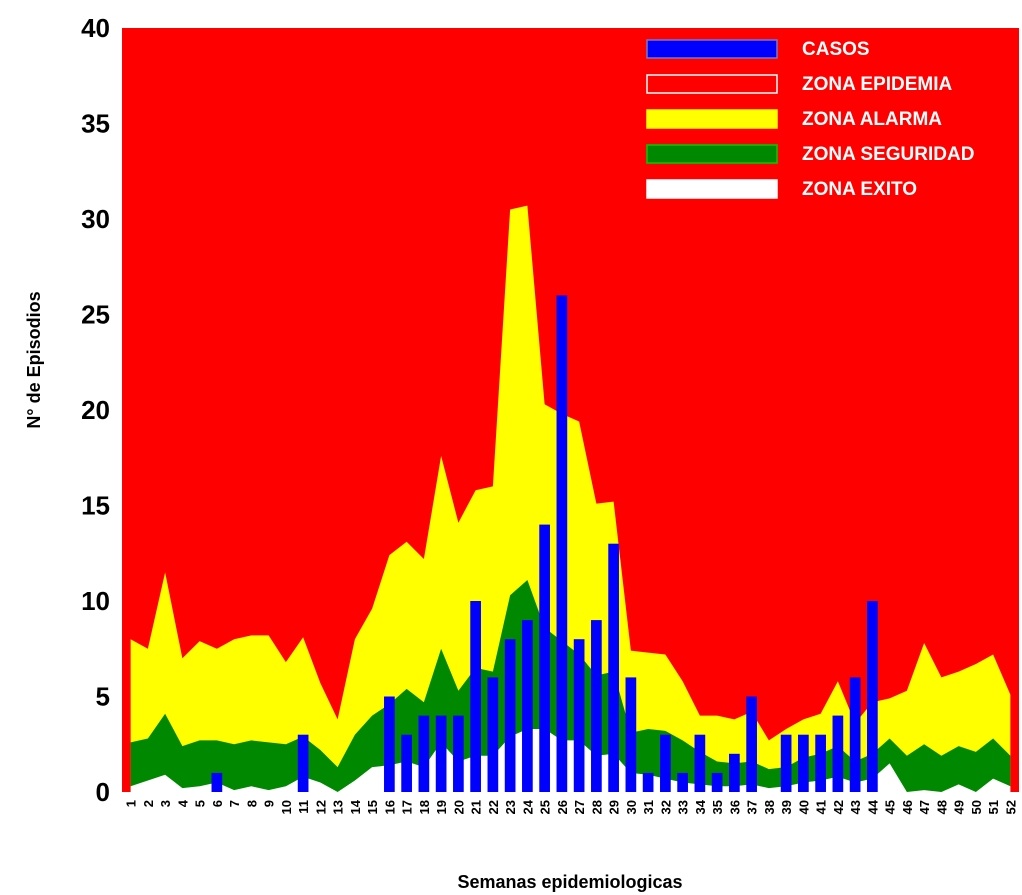 The image size is (1022, 895). Describe the element at coordinates (859, 189) in the screenshot. I see `legend-label: ZONA EXITO` at that location.